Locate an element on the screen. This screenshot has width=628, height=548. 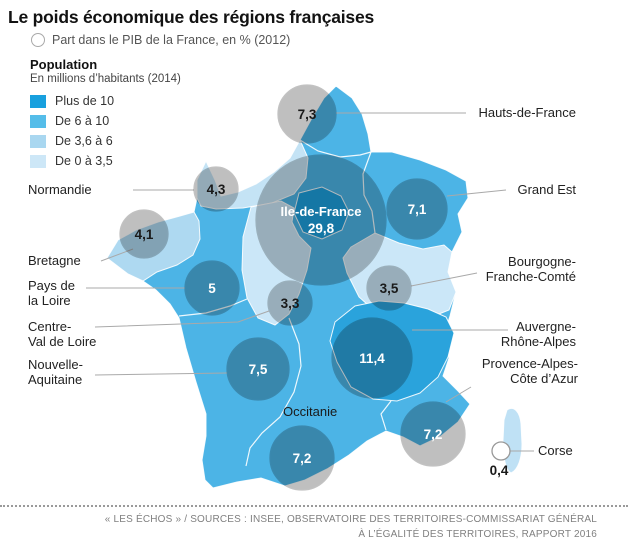
circle-value: 3,5 is located at coordinates (389, 288).